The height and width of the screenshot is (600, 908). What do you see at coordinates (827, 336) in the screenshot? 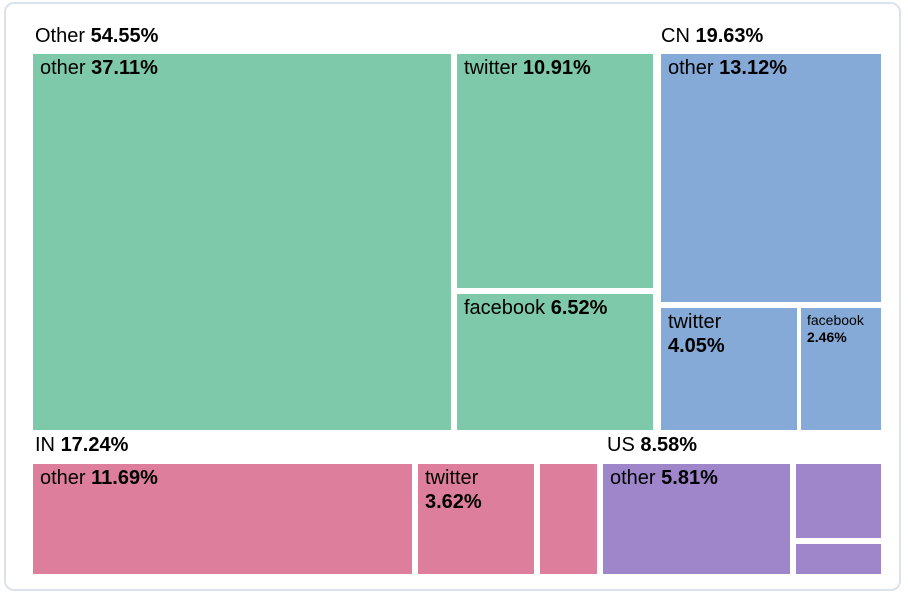
I see `cell-value: 2.46%` at bounding box center [827, 336].